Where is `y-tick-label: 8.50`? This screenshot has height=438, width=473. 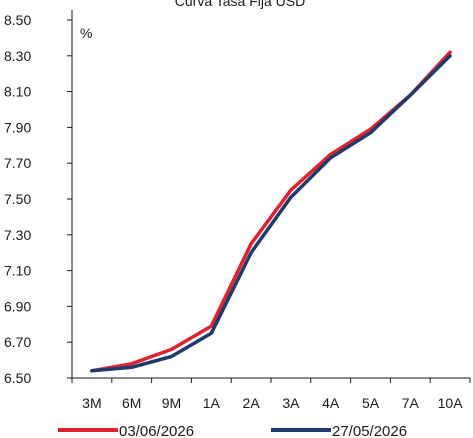 y-tick-label: 8.50 is located at coordinates (17, 20).